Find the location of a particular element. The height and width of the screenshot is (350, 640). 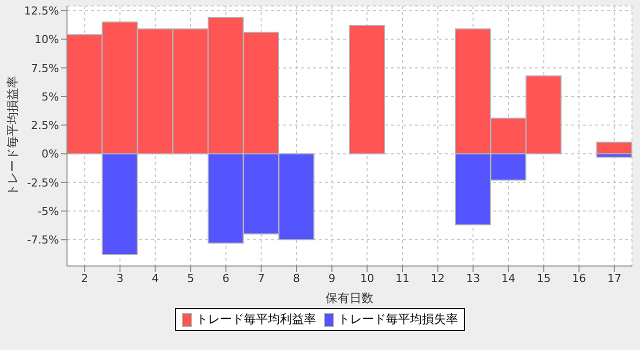

x-tick-label: 15 is located at coordinates (543, 278).